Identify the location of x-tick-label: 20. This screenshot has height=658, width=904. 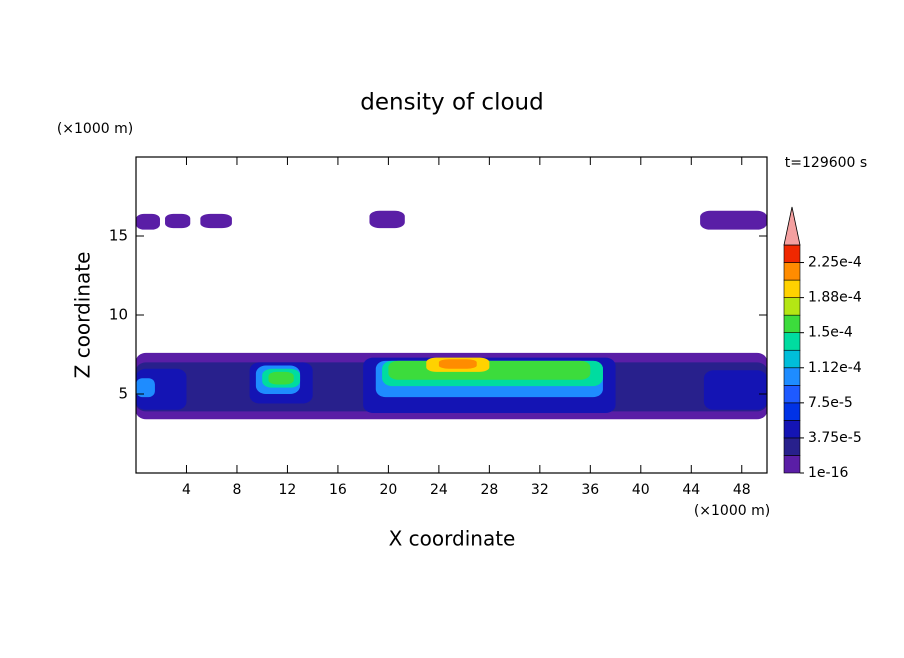
(388, 490).